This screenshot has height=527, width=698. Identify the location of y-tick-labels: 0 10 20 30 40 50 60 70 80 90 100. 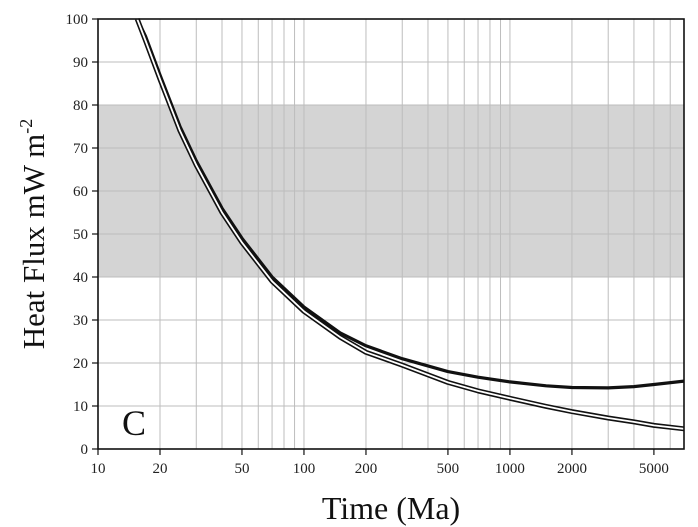
(77, 235).